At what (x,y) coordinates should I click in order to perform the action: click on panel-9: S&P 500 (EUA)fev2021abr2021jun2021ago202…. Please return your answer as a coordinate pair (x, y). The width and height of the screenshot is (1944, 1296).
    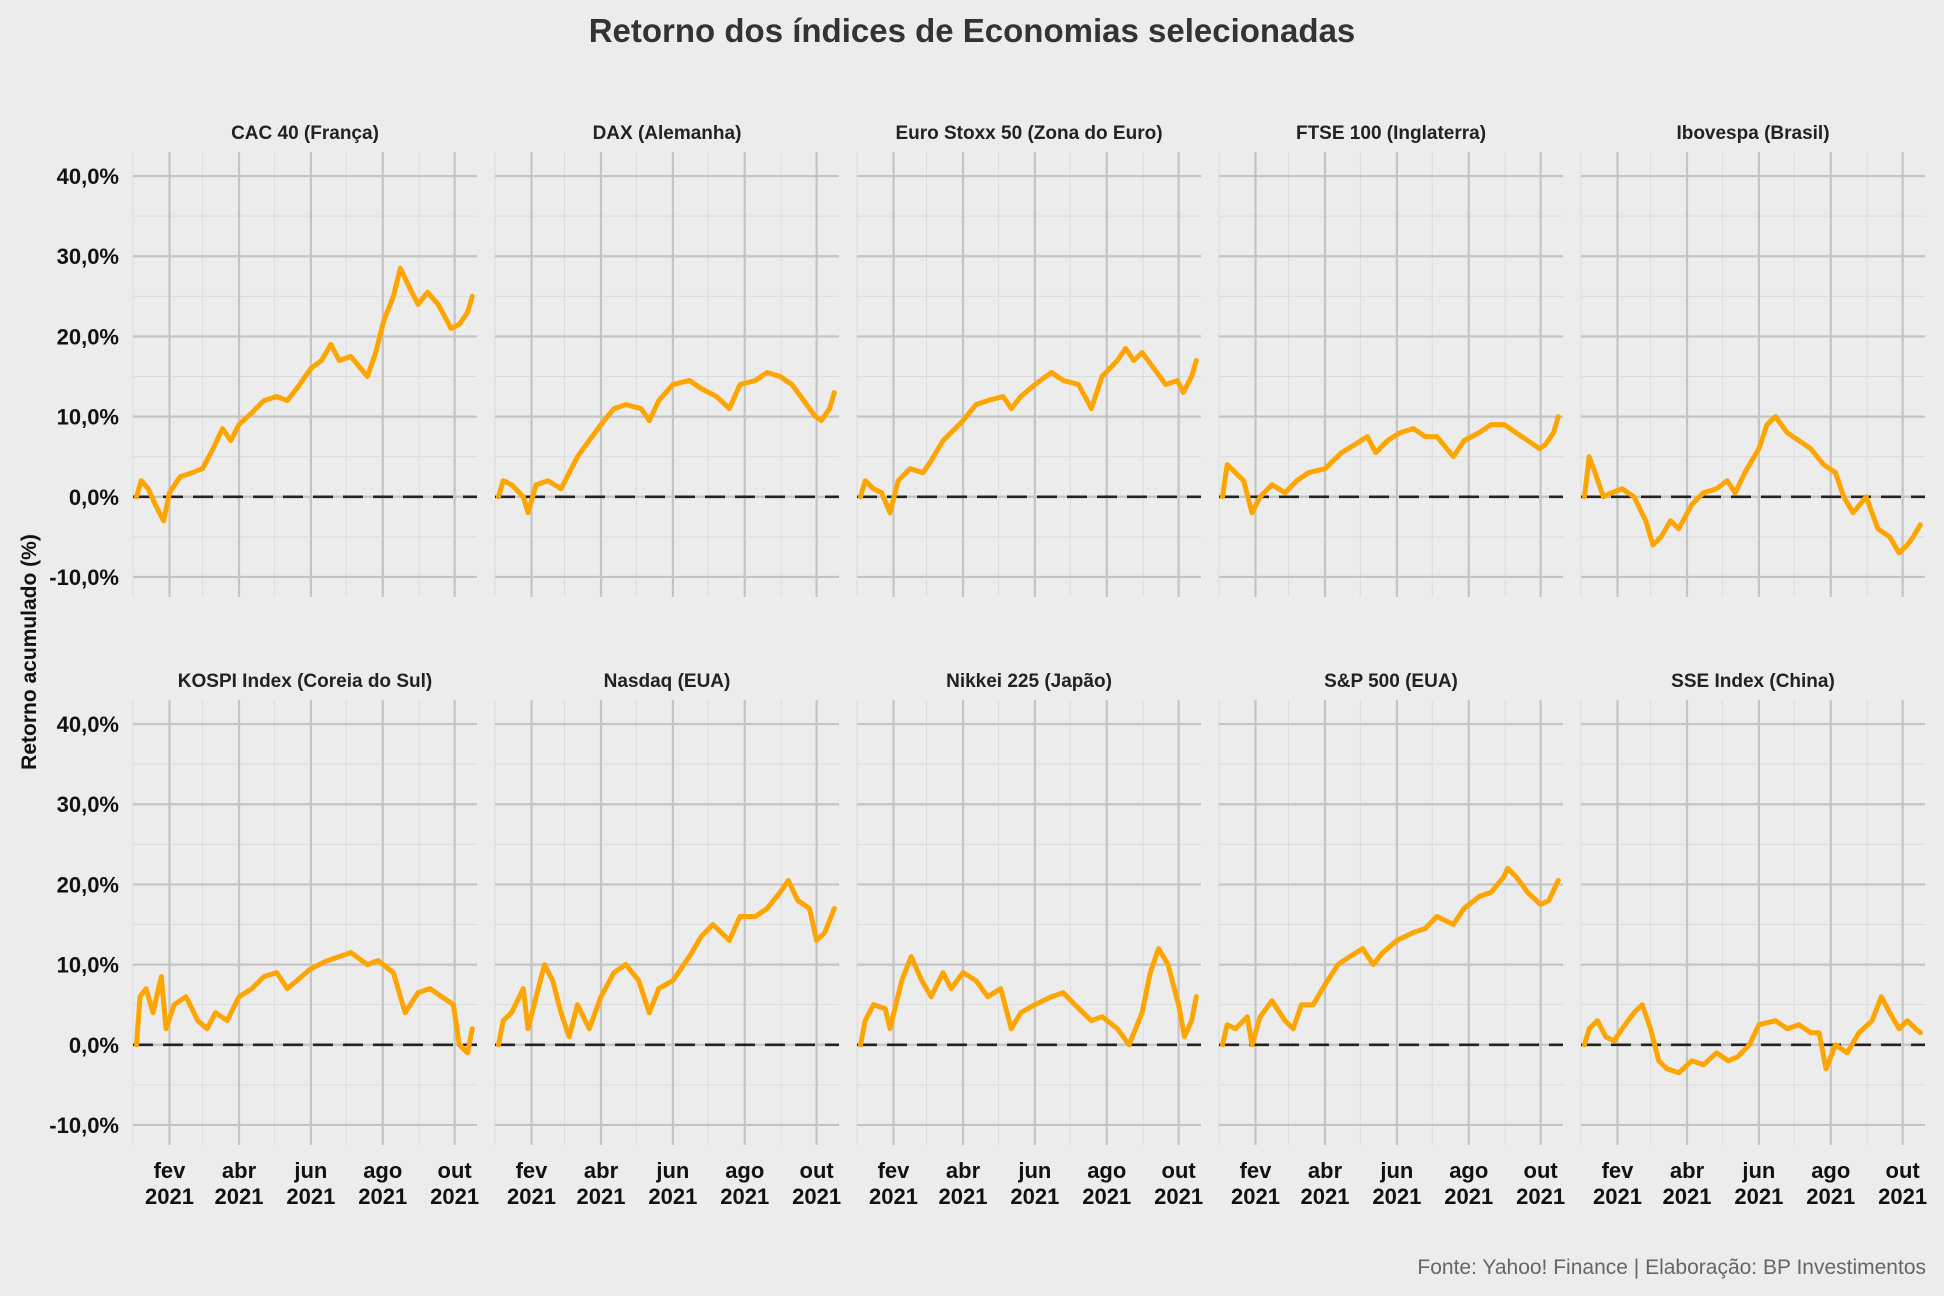
    Looking at the image, I should click on (1391, 940).